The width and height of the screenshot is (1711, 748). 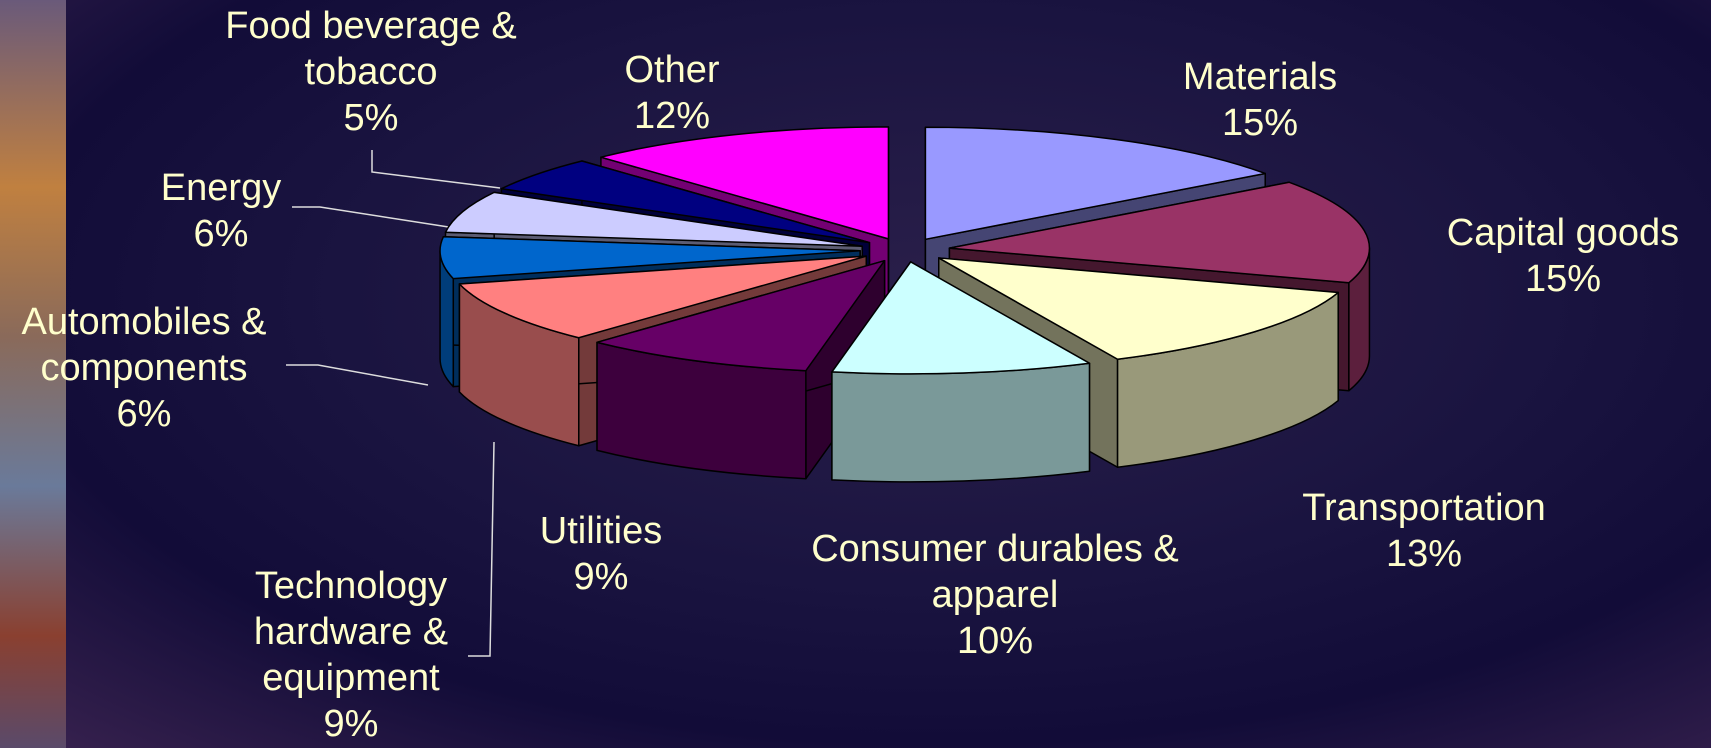 What do you see at coordinates (995, 572) in the screenshot?
I see `slice-category-label: Consumer durables & apparel` at bounding box center [995, 572].